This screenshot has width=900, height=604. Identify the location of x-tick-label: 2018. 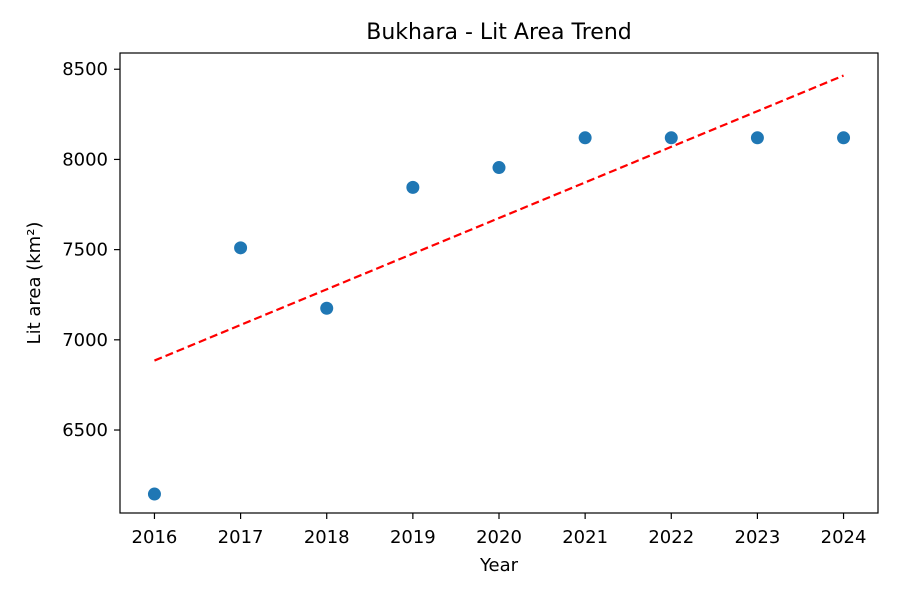
(327, 537).